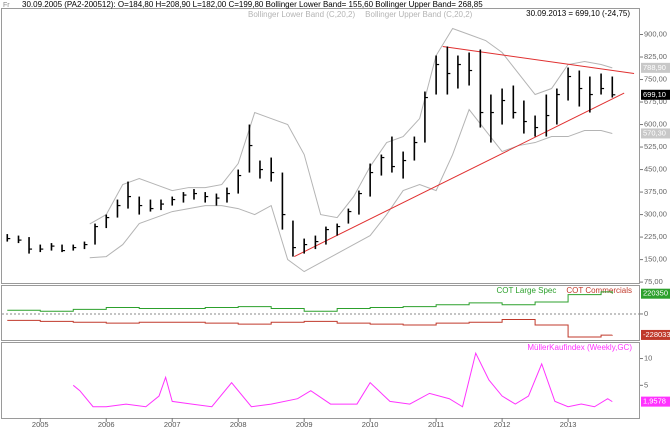  Describe the element at coordinates (655, 259) in the screenshot. I see `y-tick-label: 150,00` at that location.